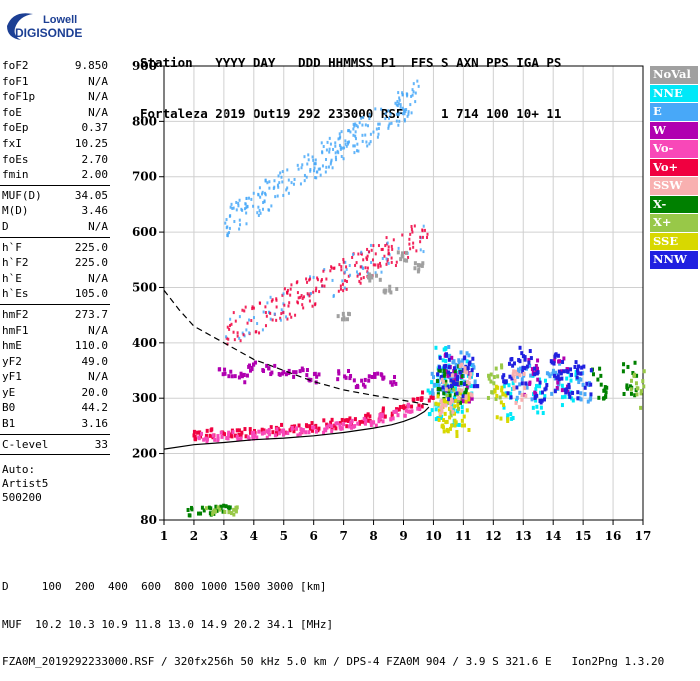 The width and height of the screenshot is (700, 681). I want to click on y-tick-label: 200, so click(144, 454).